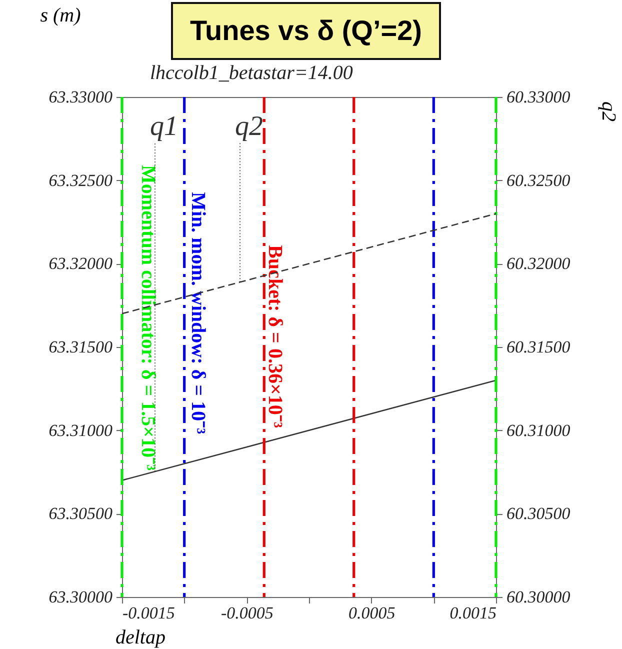  Describe the element at coordinates (80, 514) in the screenshot. I see `y-tick-label: 63.30500` at that location.